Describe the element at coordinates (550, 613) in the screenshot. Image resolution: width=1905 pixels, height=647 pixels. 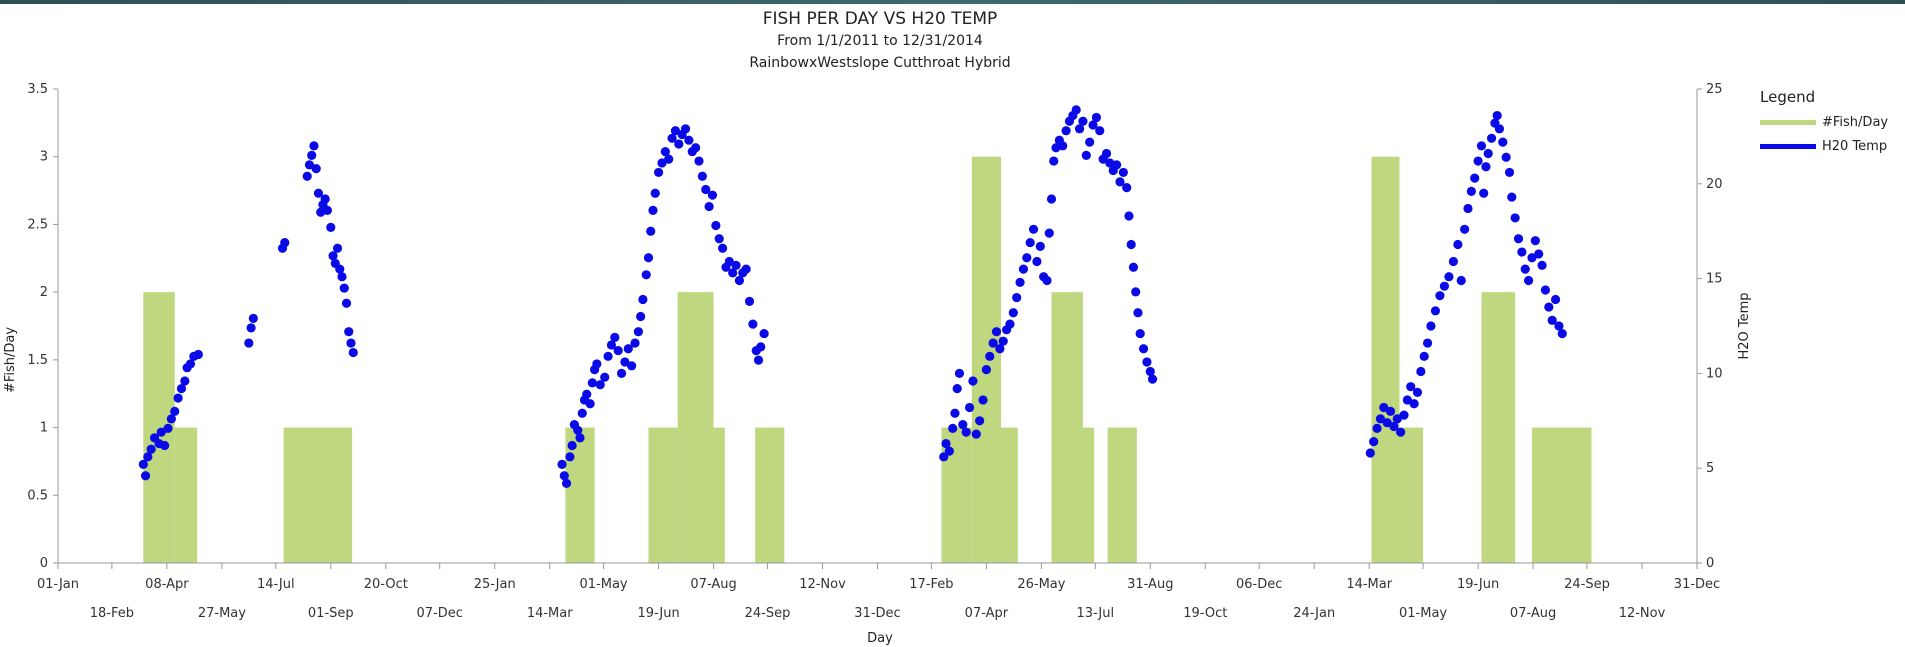
I see `x-tick-label-row2-4: 14-Mar` at that location.